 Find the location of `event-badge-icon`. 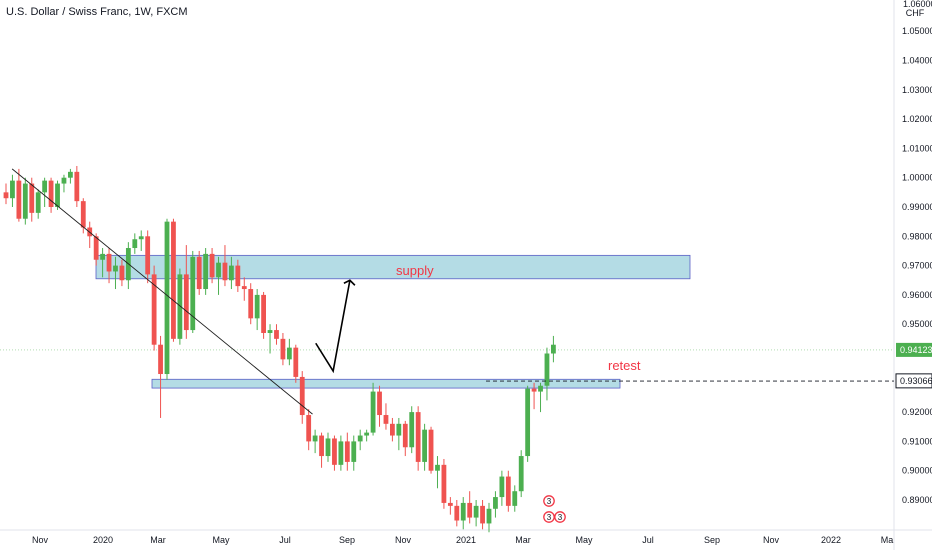

event-badge-icon is located at coordinates (560, 517).